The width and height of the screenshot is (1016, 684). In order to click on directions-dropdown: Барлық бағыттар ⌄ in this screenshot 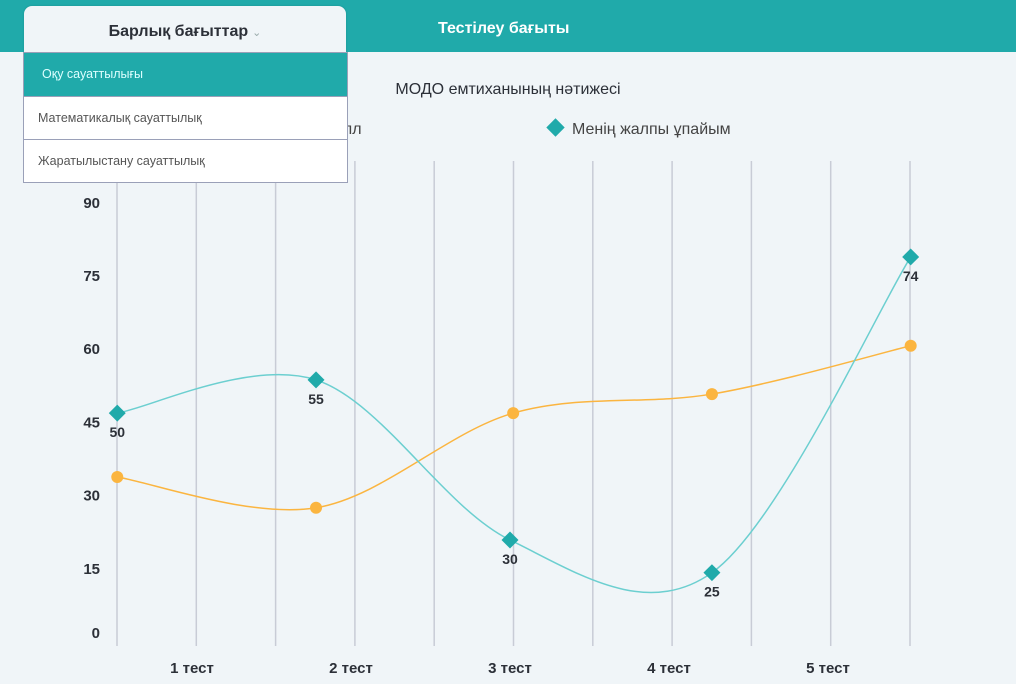, I will do `click(185, 29)`.